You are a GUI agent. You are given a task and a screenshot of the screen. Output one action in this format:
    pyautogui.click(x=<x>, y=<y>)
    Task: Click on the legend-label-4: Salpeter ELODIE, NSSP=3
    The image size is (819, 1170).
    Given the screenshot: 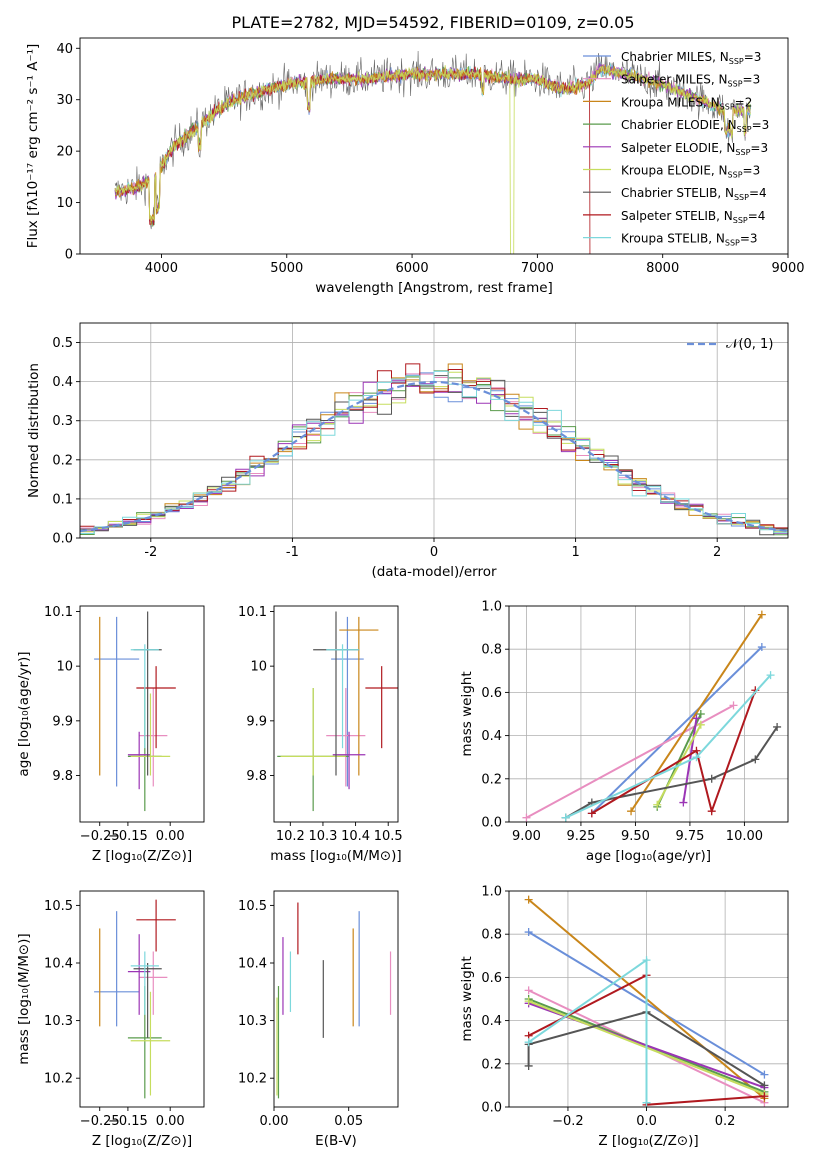 What is the action you would take?
    pyautogui.click(x=694, y=149)
    